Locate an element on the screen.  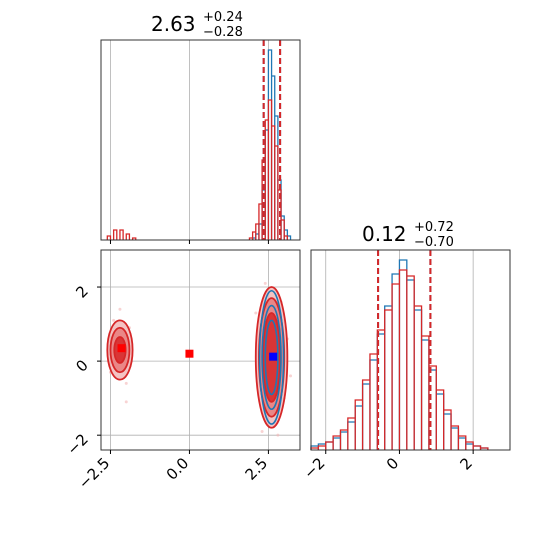
x-tick-label: 2 is located at coordinates (465, 463).